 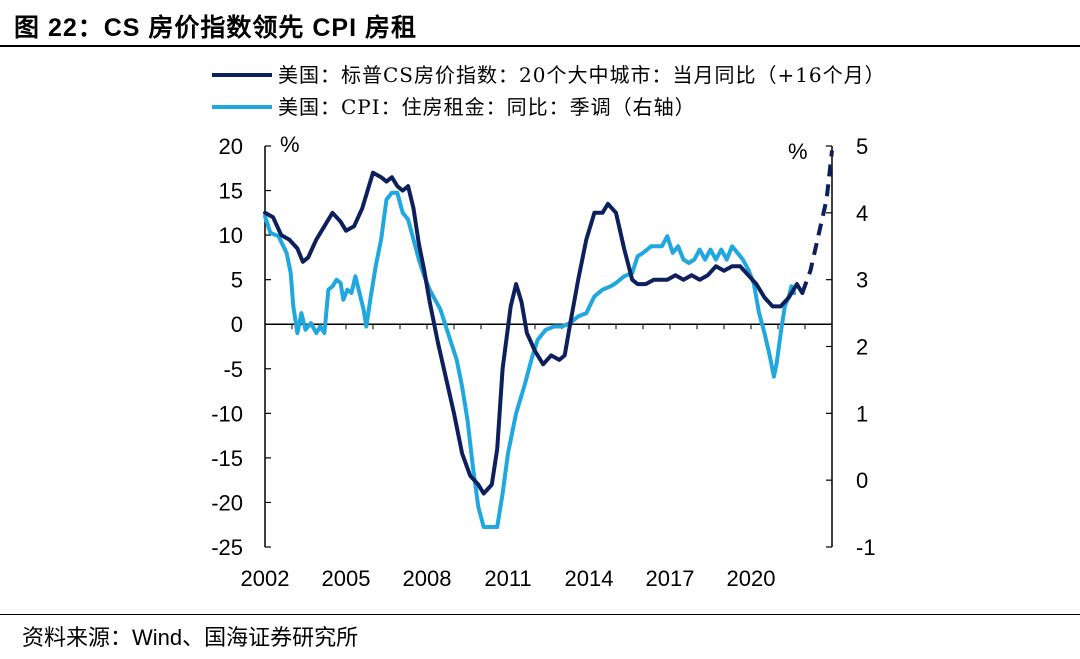 I want to click on left-axis-ticks: 20 15 10 5 0 -5 -10 -15 -20 -25, so click(x=241, y=347).